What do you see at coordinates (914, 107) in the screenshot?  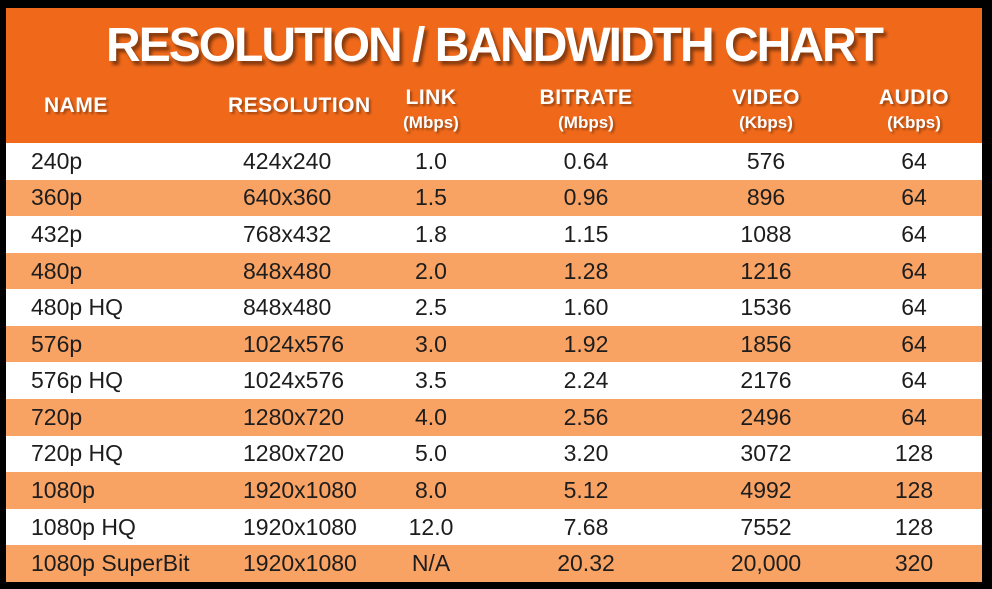 I see `column-header-audio: AUDIO (Kbps)` at bounding box center [914, 107].